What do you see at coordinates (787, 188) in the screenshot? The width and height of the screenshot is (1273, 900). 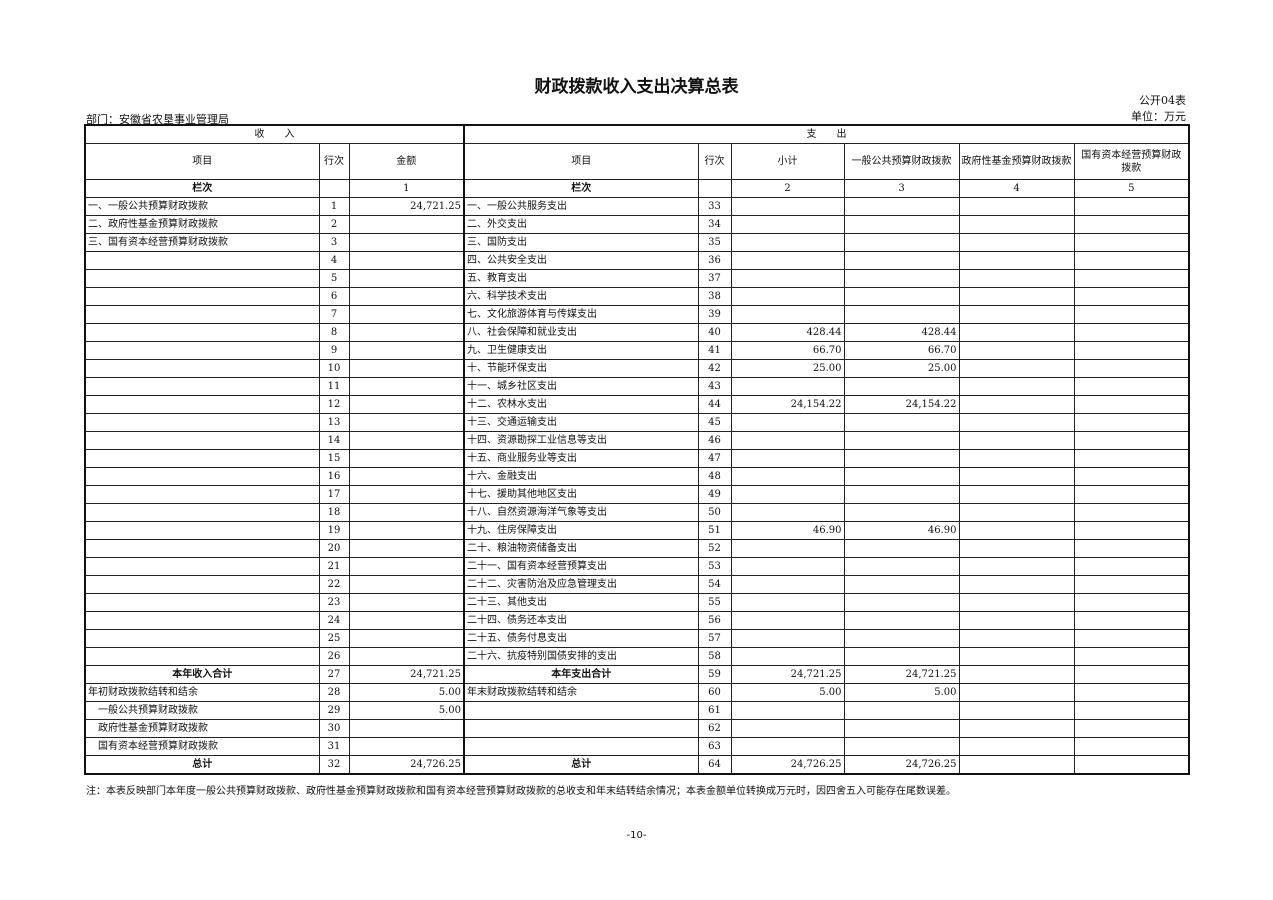 I see `col-index-2: 2` at bounding box center [787, 188].